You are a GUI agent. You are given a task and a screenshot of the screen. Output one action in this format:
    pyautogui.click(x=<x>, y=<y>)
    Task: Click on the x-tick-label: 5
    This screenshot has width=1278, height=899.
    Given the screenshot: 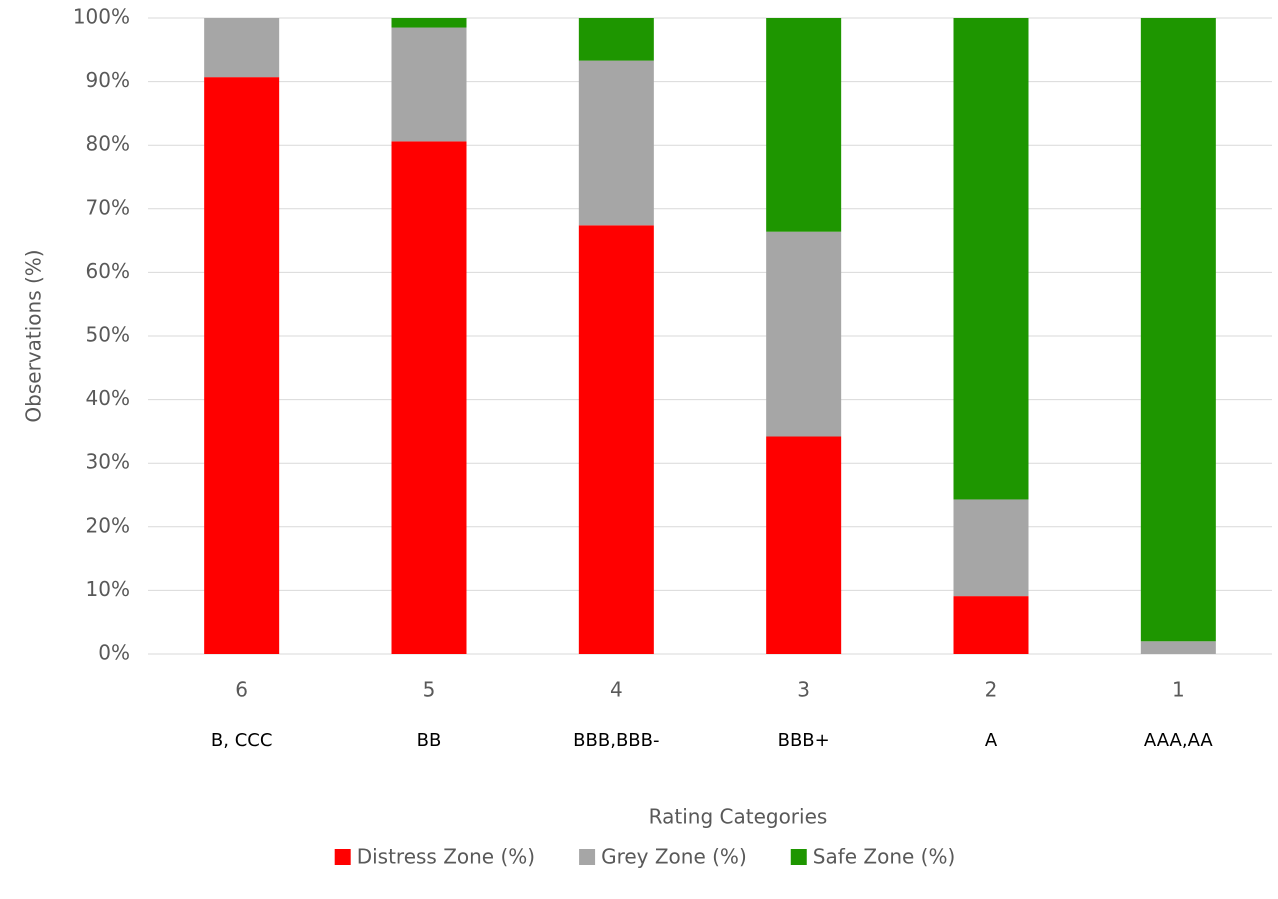 What is the action you would take?
    pyautogui.click(x=429, y=690)
    